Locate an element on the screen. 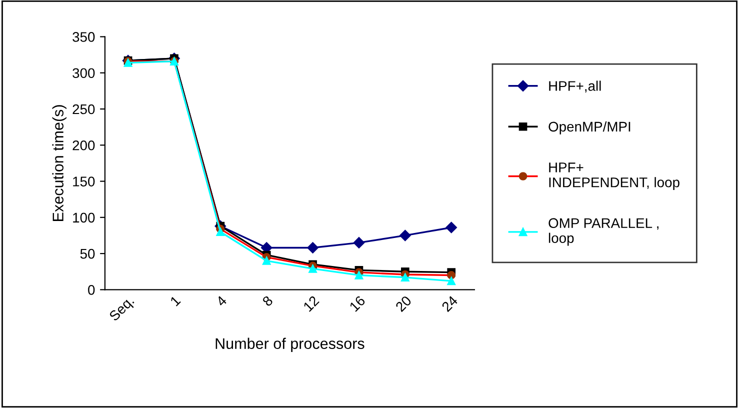 This screenshot has width=739, height=408. y-axis-title: Execution time(s) is located at coordinates (59, 163).